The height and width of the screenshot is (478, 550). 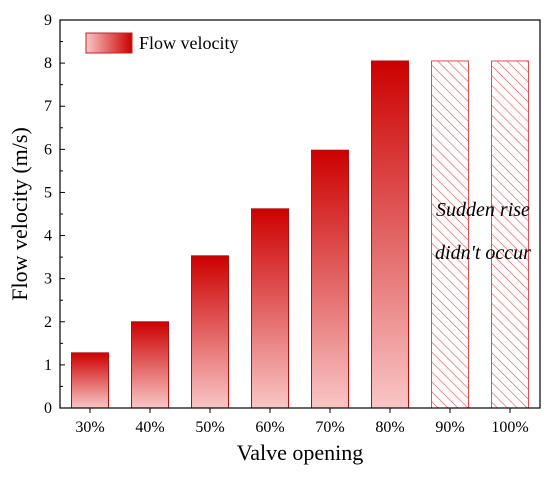 I want to click on bar-90pct, so click(x=450, y=234).